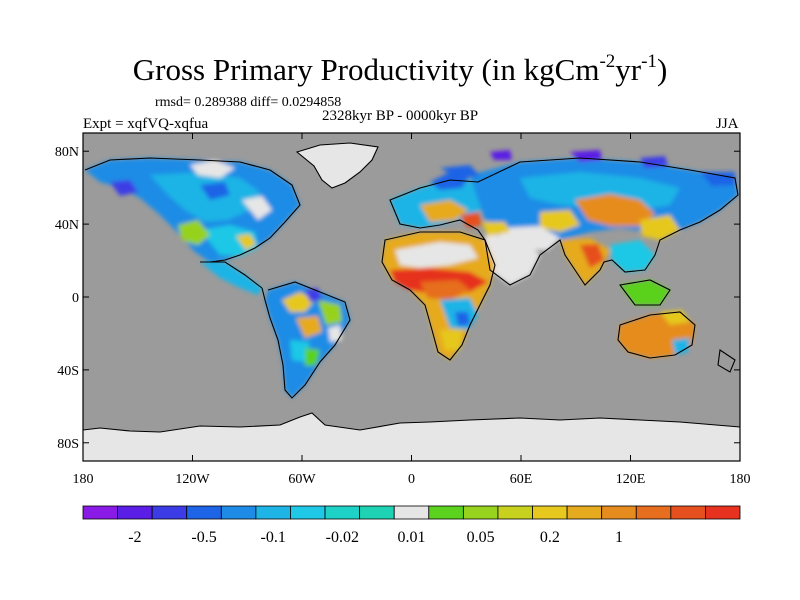 The image size is (800, 600). What do you see at coordinates (411, 437) in the screenshot?
I see `antarctica-ice` at bounding box center [411, 437].